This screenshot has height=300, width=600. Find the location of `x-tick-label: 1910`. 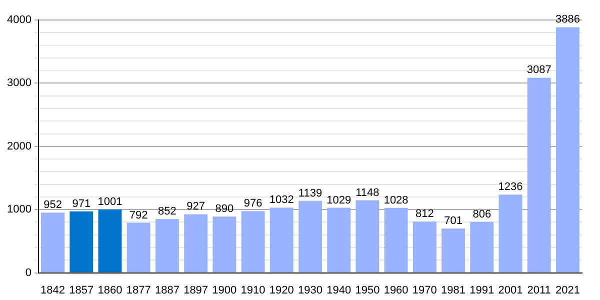

x-tick-label: 1910 is located at coordinates (253, 290).